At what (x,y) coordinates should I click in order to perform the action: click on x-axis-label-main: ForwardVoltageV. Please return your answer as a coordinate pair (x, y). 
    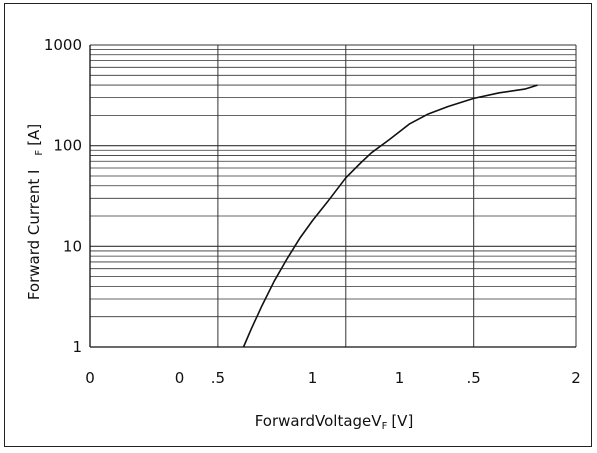
    Looking at the image, I should click on (319, 421).